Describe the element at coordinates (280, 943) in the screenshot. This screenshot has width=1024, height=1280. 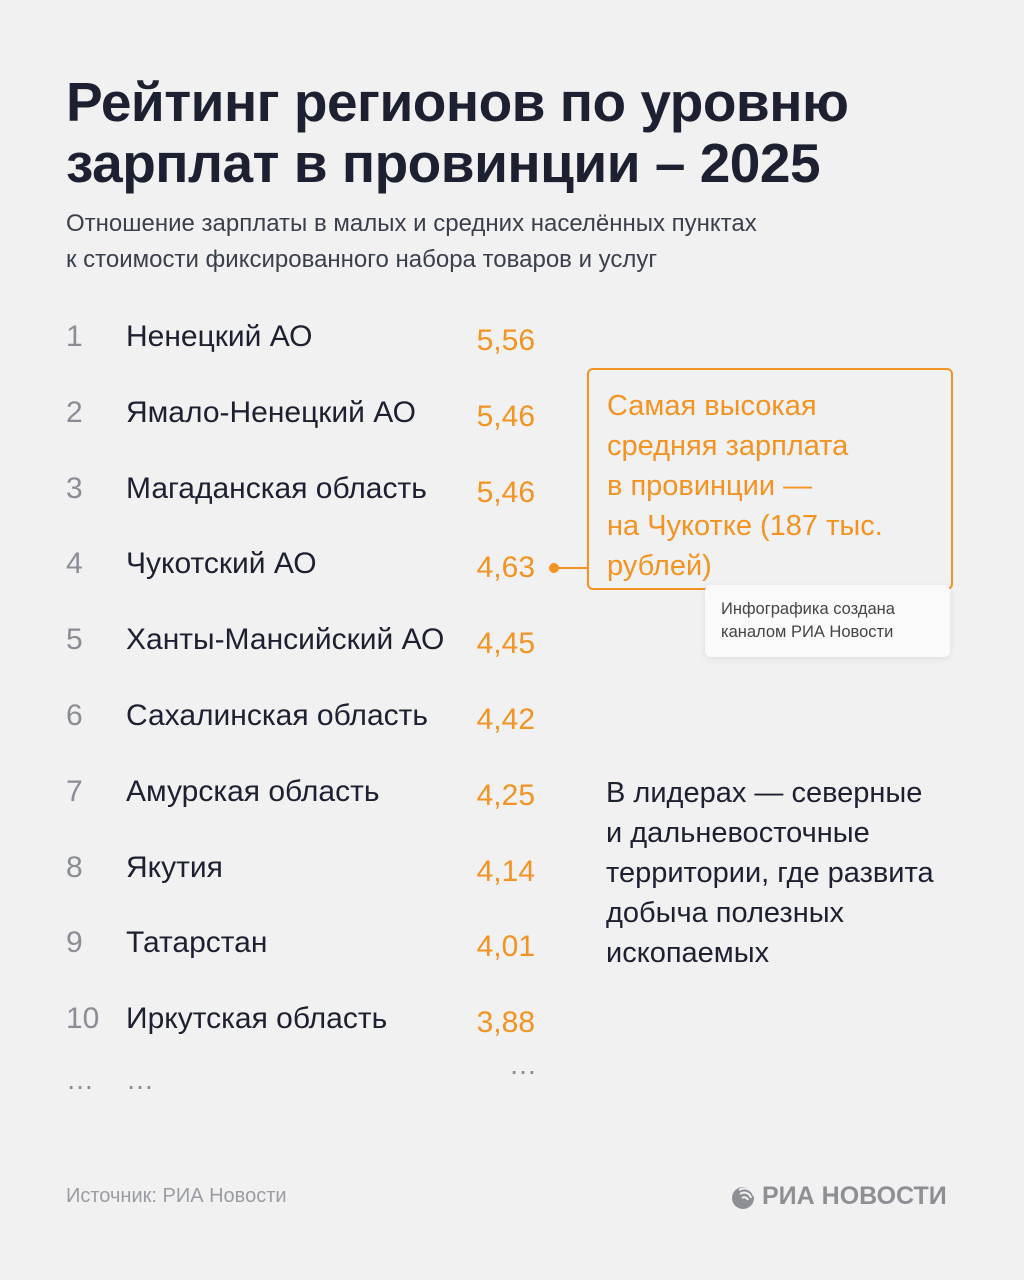
I see `table-row: 9 Татарстан 4,01` at that location.